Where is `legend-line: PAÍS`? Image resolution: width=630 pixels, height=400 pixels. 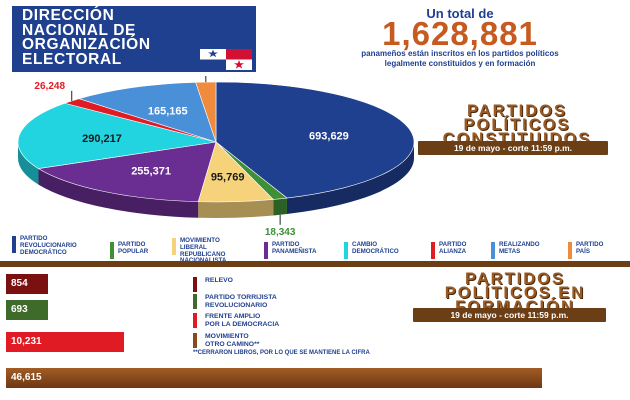 legend-line: PAÍS is located at coordinates (583, 251).